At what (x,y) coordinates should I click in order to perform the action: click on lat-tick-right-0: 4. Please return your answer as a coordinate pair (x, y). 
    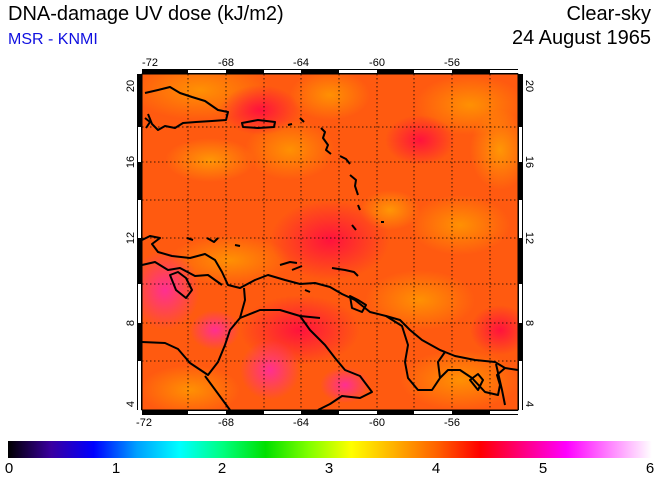
    Looking at the image, I should click on (529, 404).